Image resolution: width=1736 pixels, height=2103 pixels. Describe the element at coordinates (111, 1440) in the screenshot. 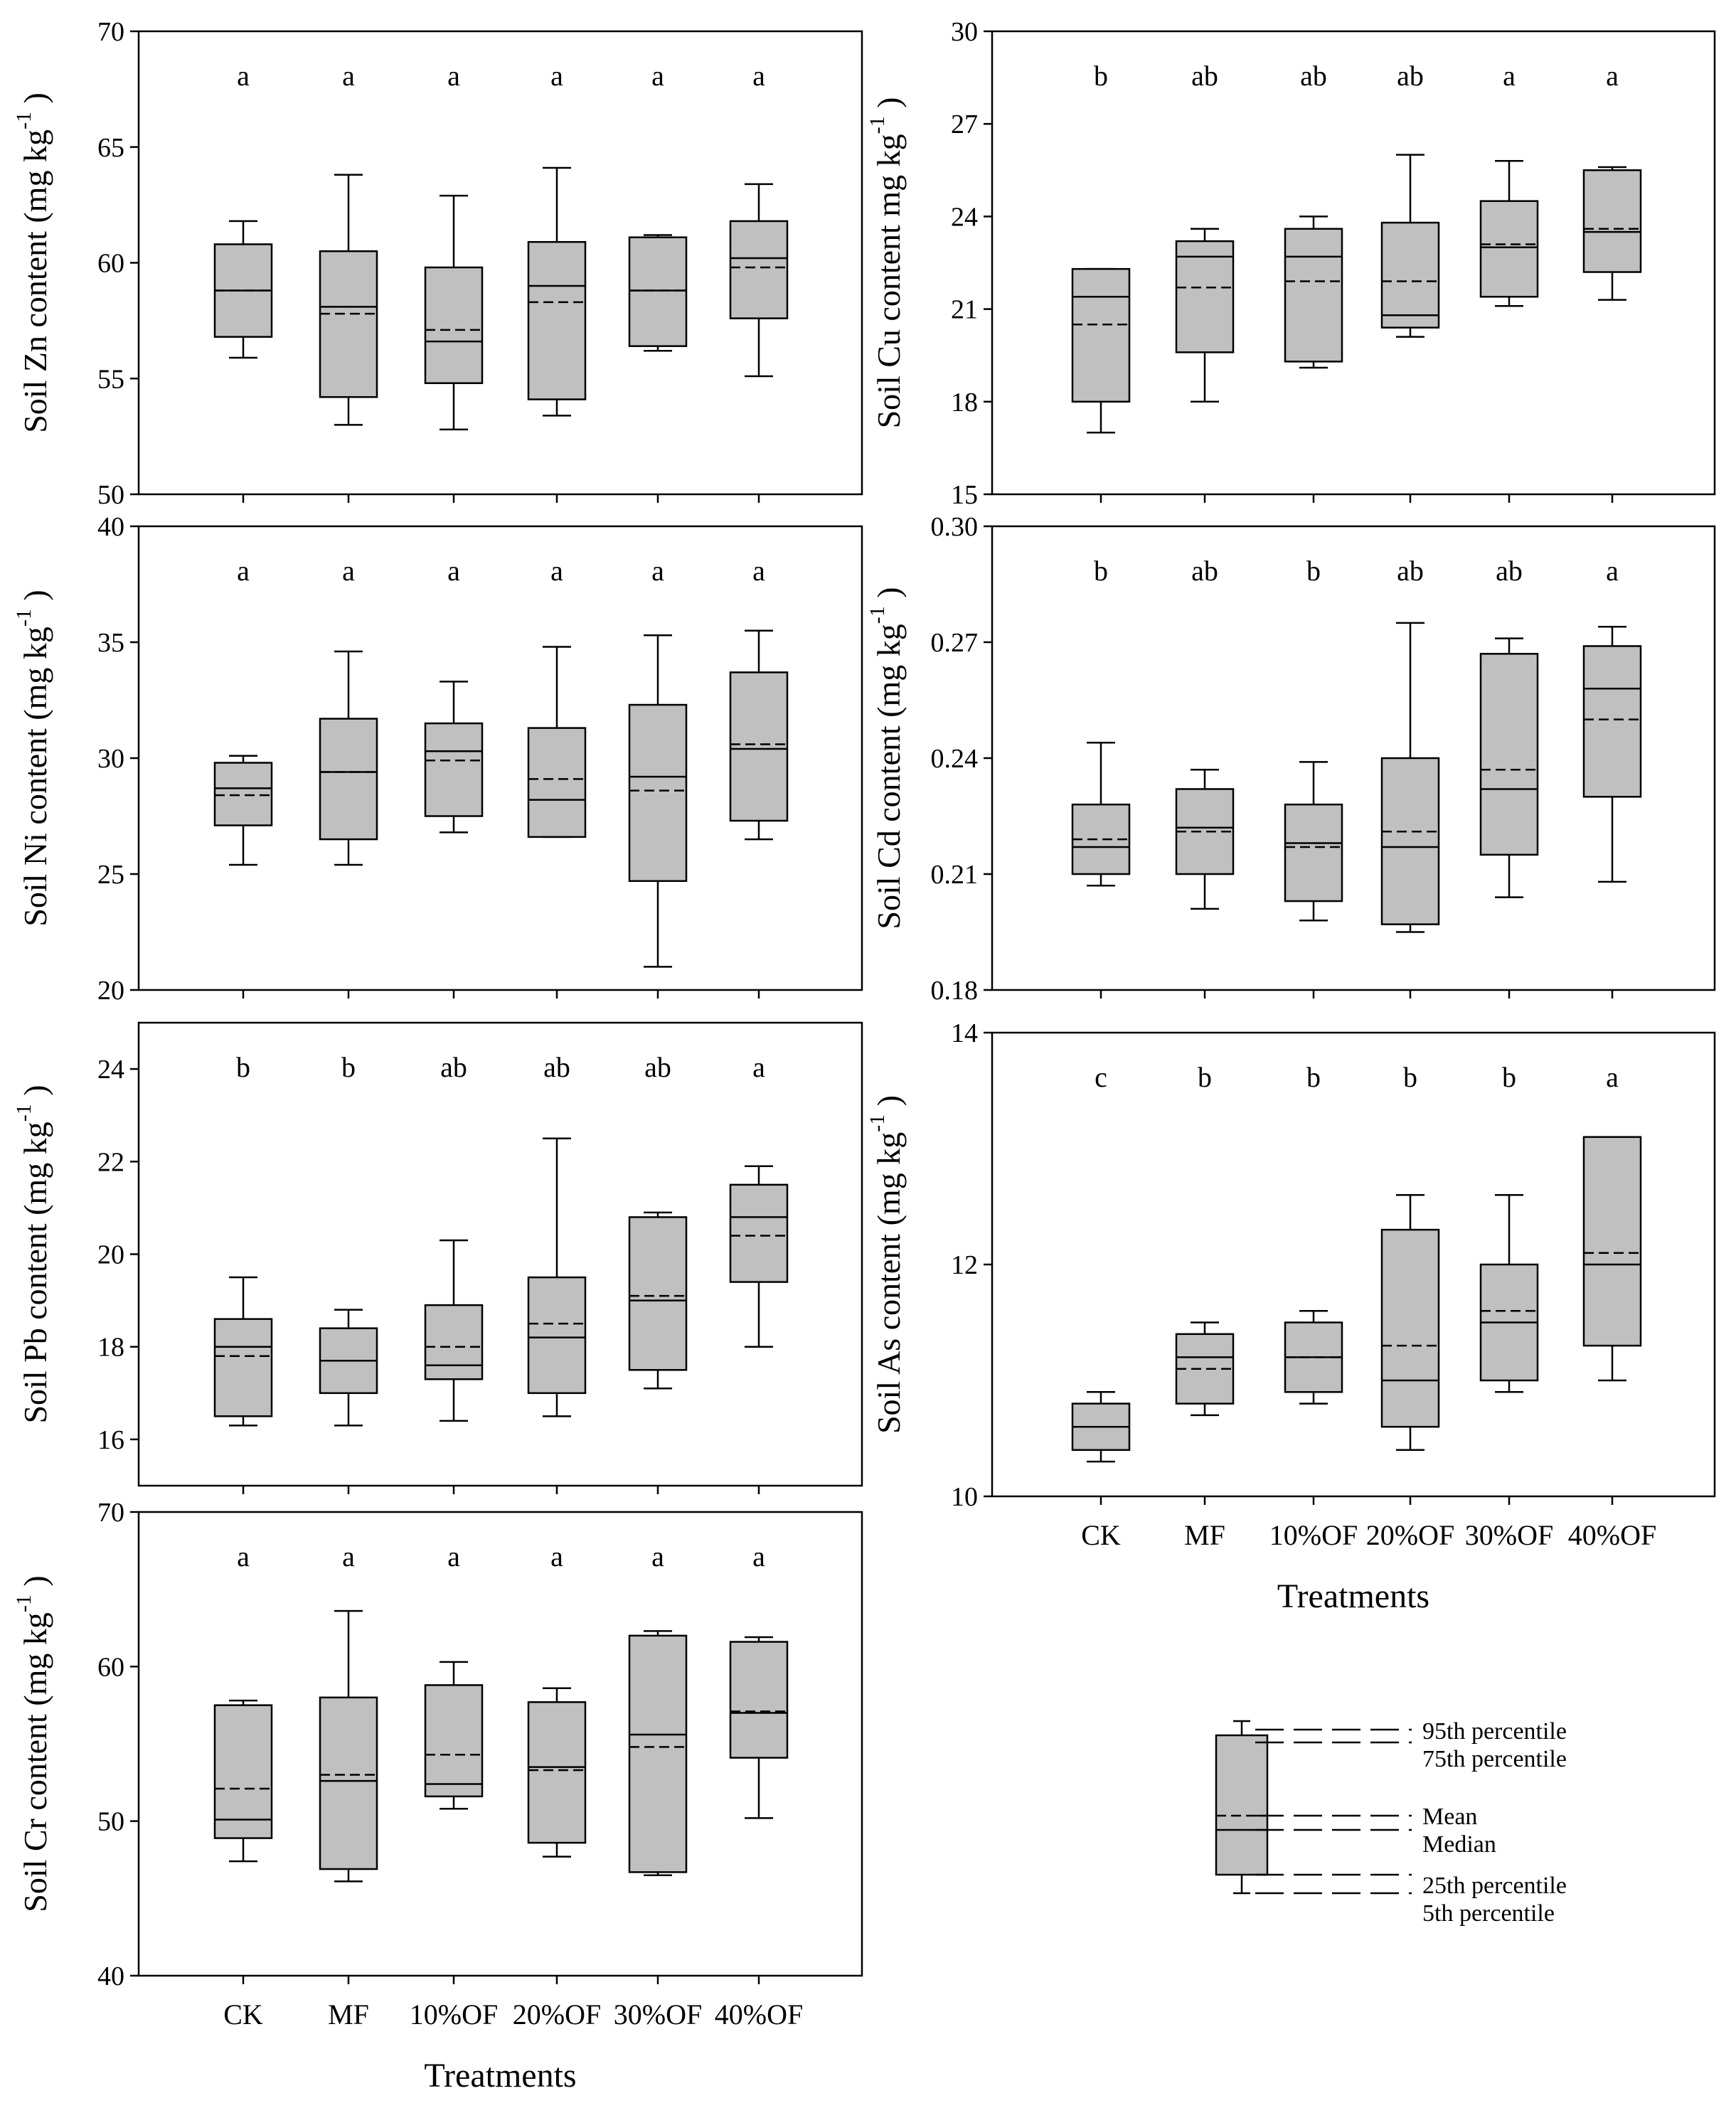

I see `y-tick-label: 16` at that location.